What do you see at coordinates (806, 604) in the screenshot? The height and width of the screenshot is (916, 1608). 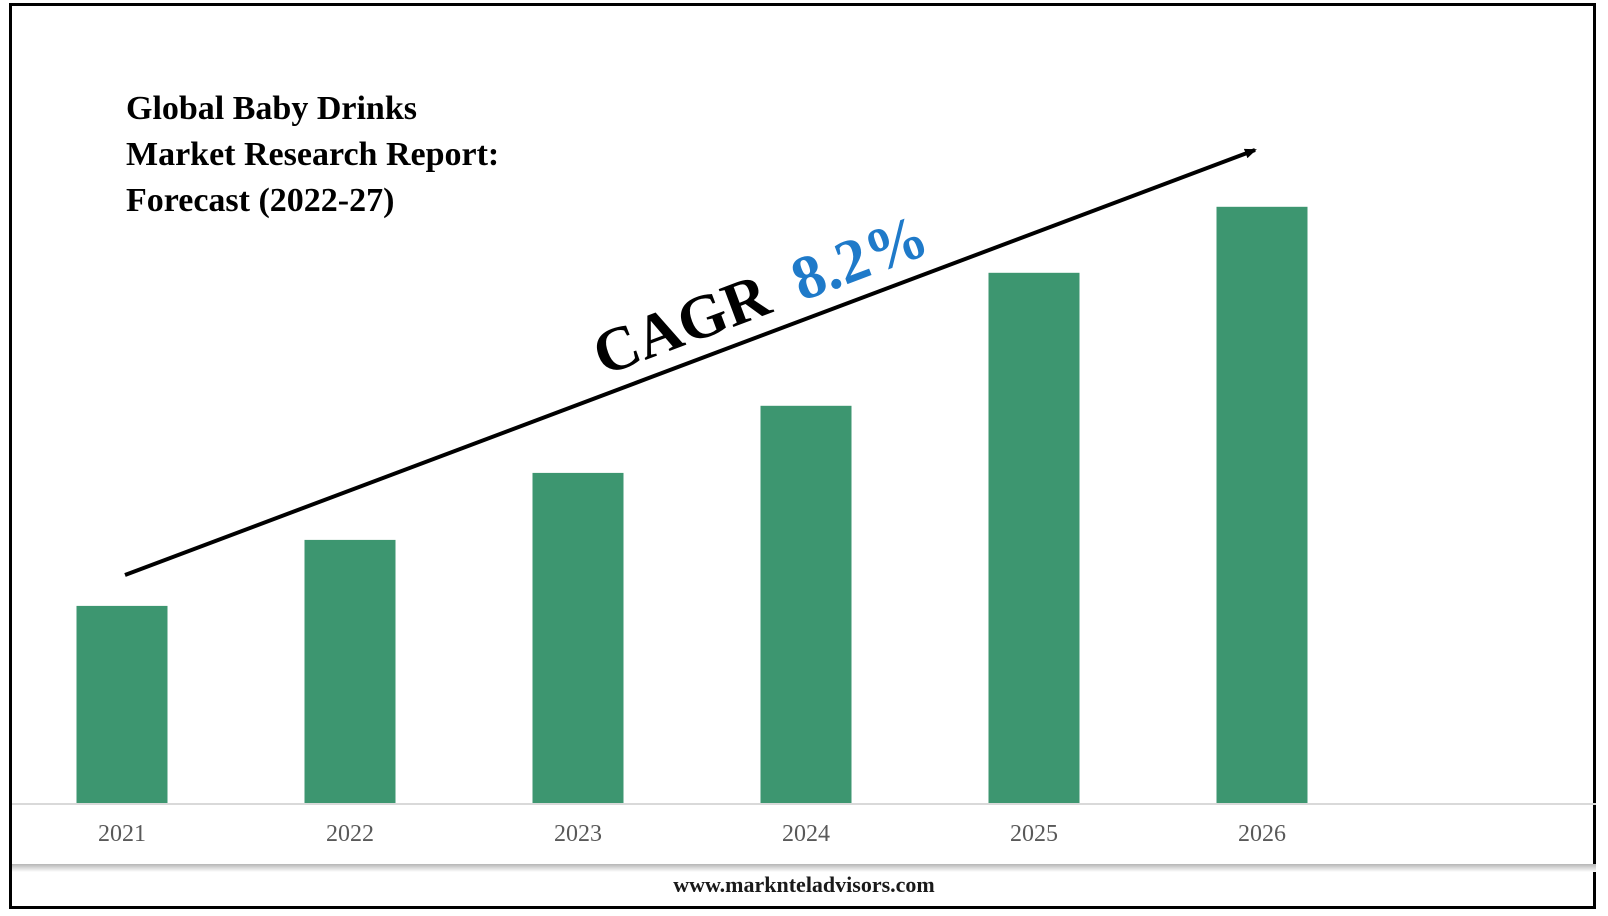 I see `bar-2024` at bounding box center [806, 604].